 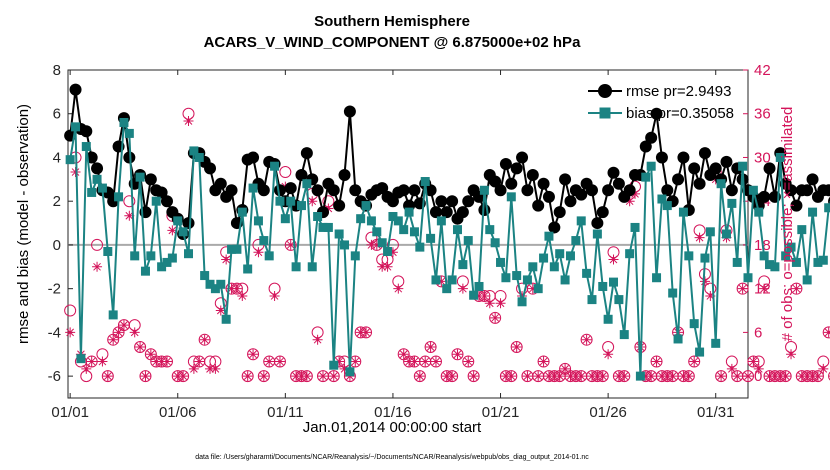 I want to click on y-tick-label-right: 42, so click(x=762, y=70).